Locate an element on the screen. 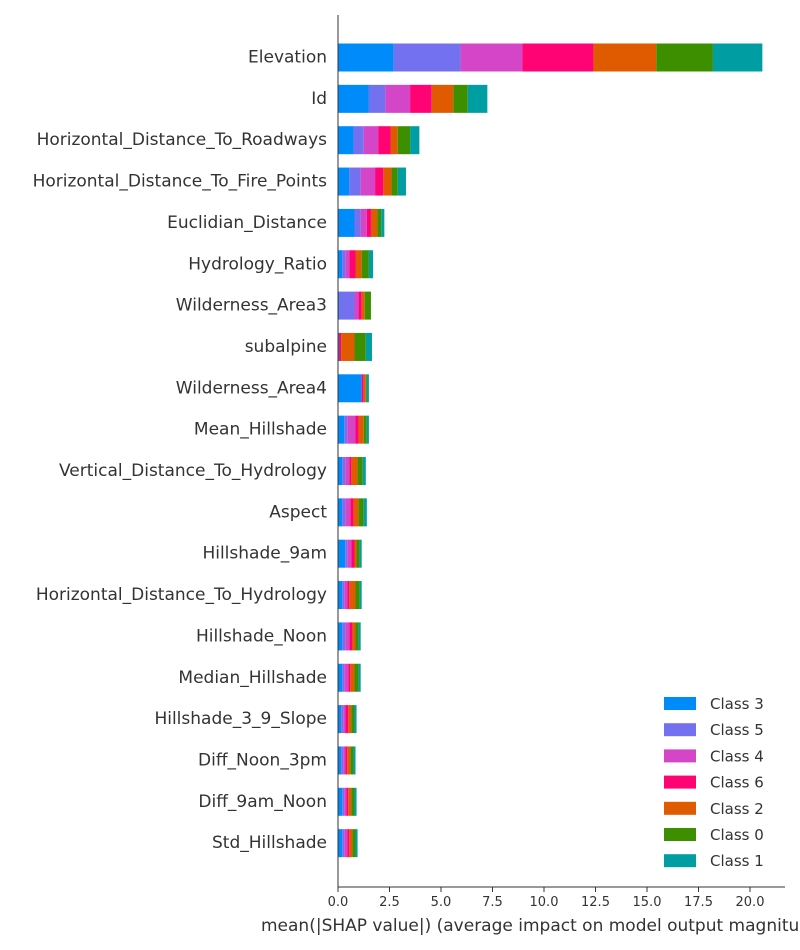 The image size is (800, 950). feature-label: Aspect is located at coordinates (298, 512).